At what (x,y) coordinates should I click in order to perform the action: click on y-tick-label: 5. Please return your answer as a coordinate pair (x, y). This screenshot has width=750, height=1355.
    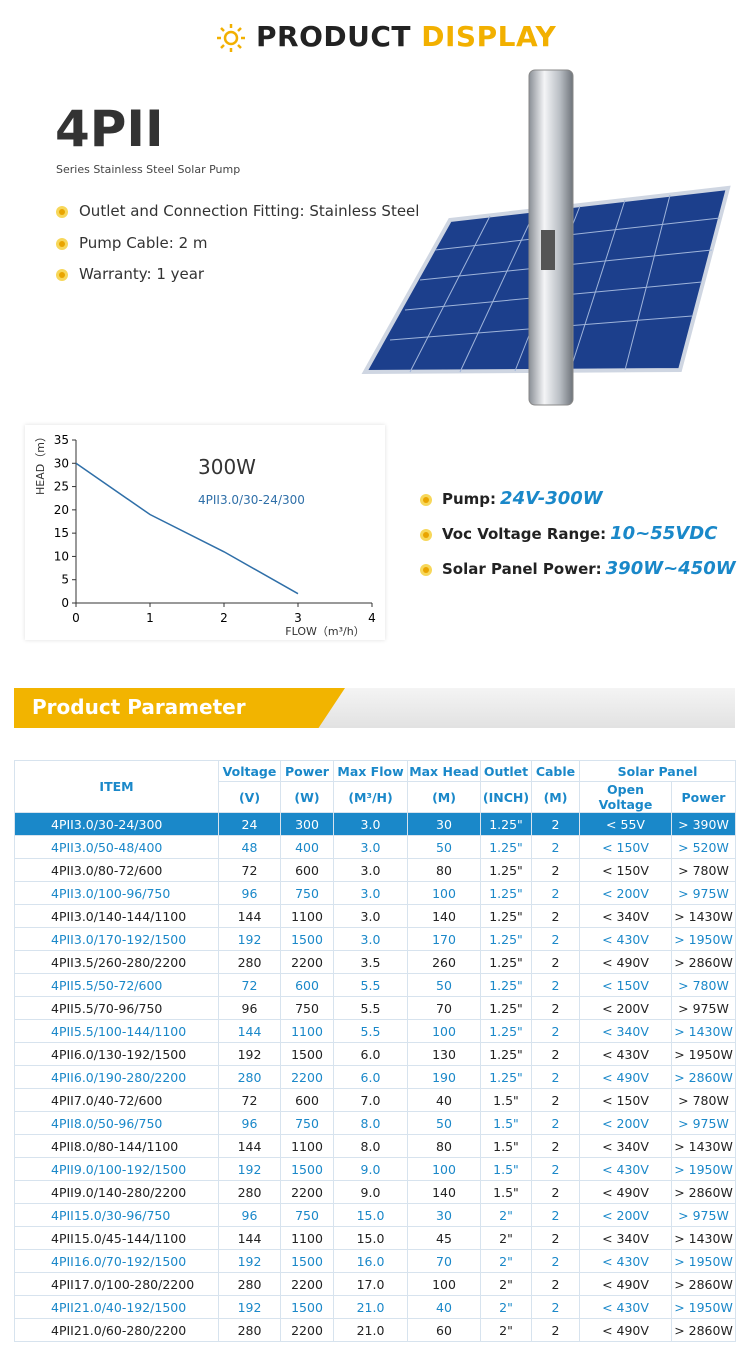
    Looking at the image, I should click on (65, 580).